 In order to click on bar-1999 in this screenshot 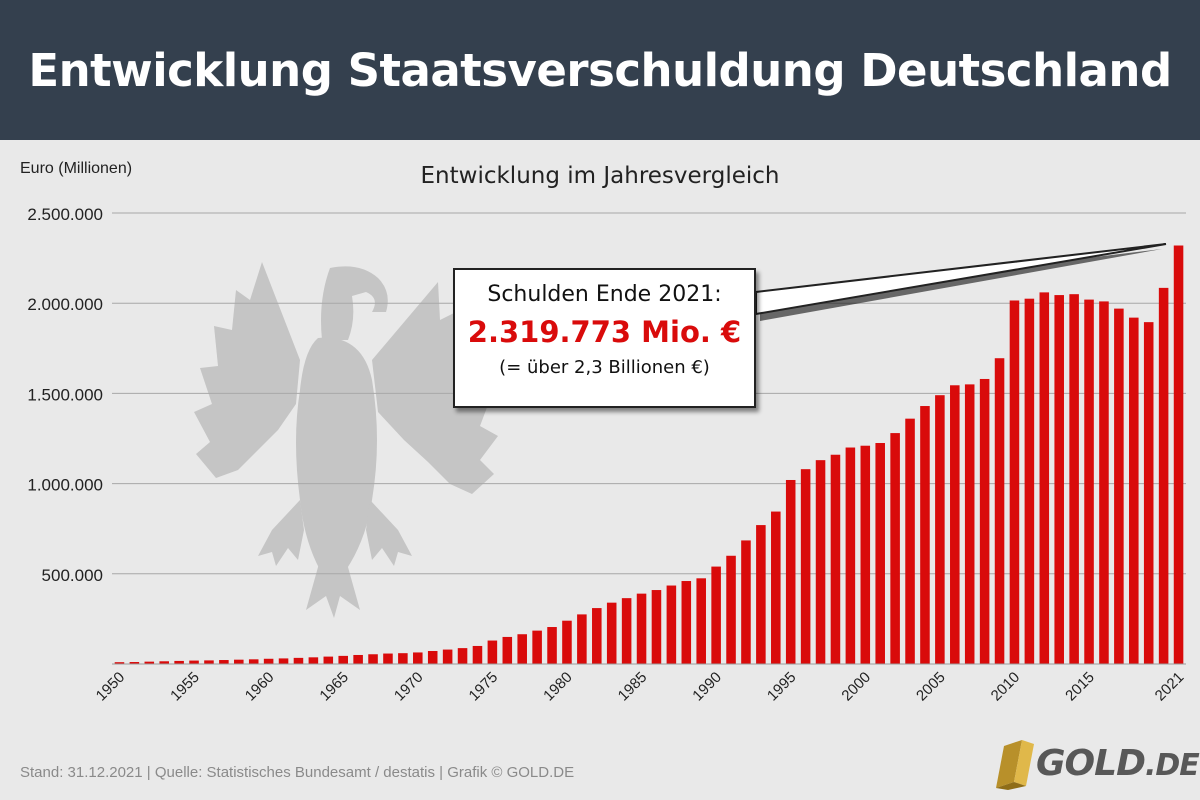, I will do `click(850, 555)`.